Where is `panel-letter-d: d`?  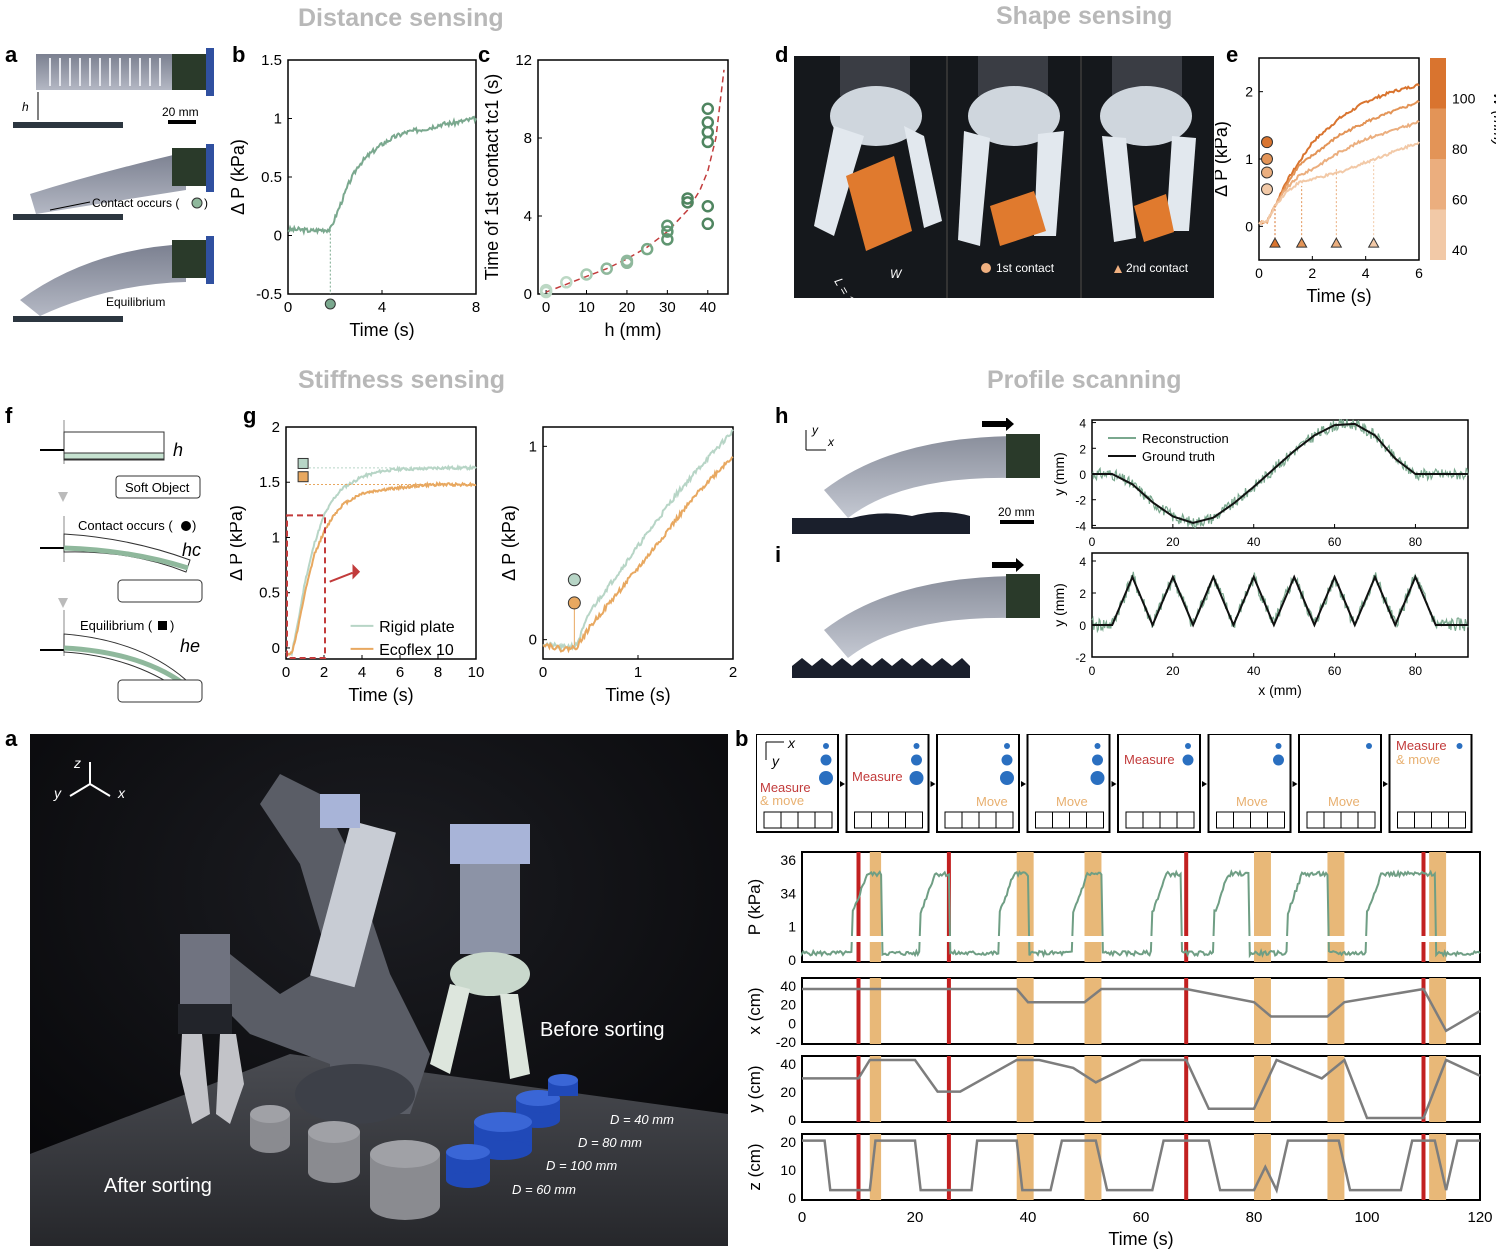 panel-letter-d: d is located at coordinates (782, 54).